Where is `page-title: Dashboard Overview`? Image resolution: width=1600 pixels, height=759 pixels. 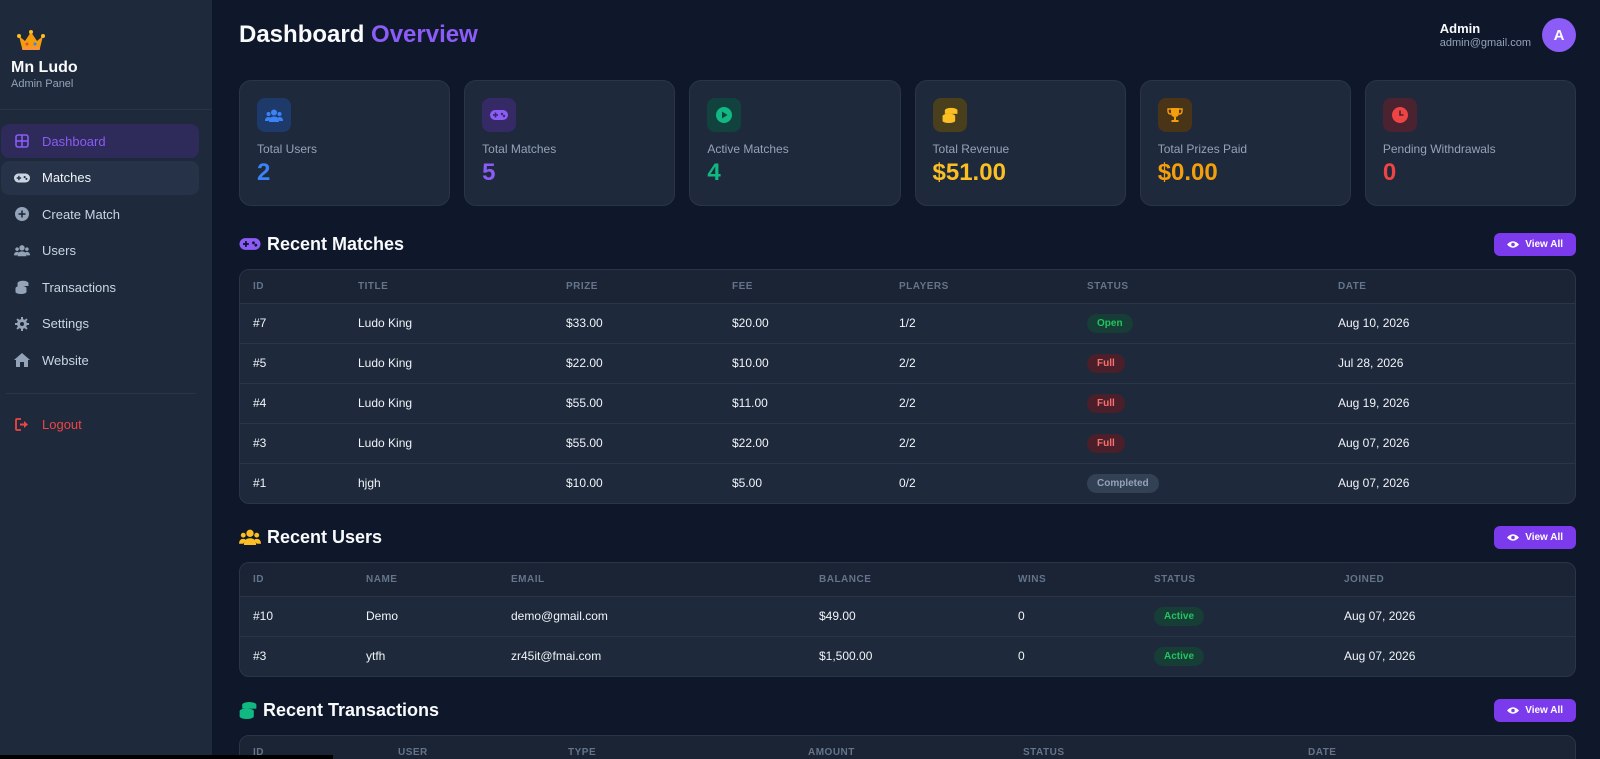
page-title: Dashboard Overview is located at coordinates (358, 35).